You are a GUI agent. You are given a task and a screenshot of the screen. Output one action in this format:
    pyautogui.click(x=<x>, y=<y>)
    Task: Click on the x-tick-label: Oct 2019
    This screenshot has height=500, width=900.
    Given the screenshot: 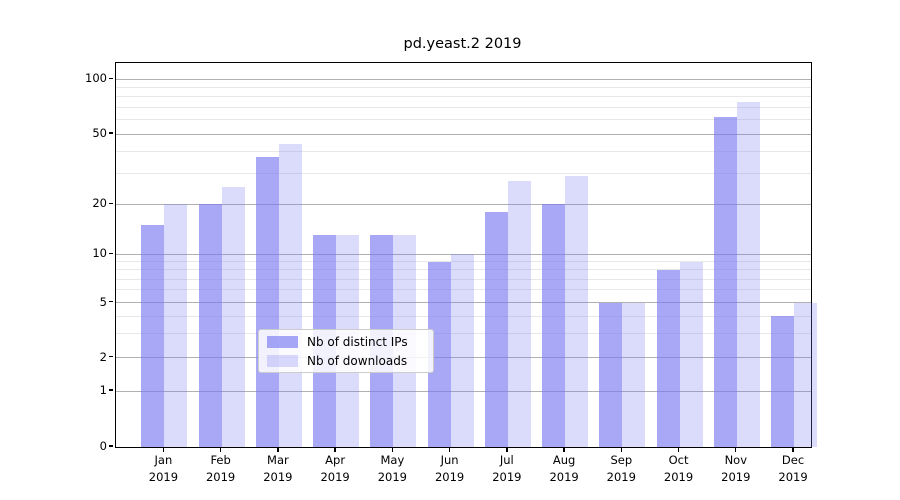 What is the action you would take?
    pyautogui.click(x=678, y=468)
    